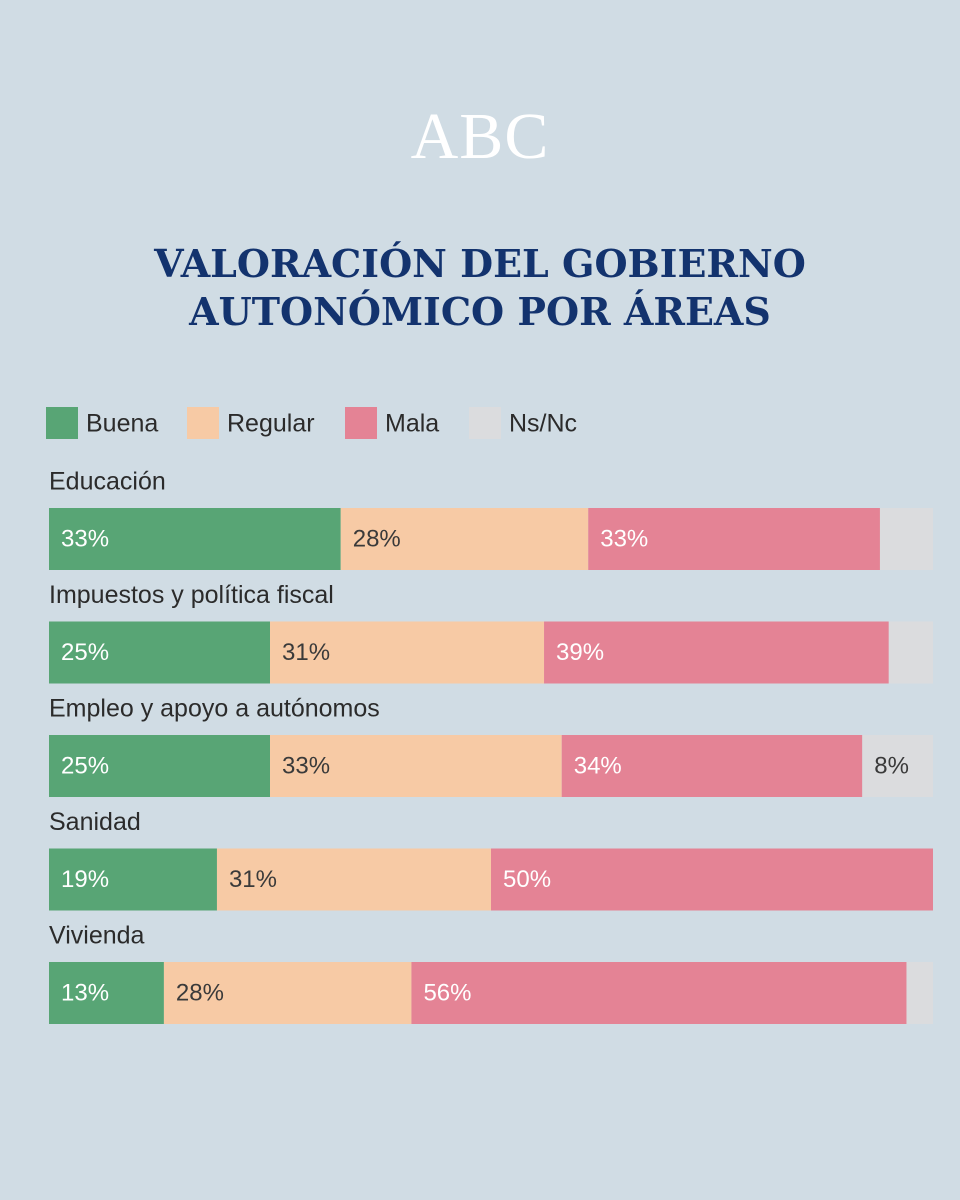 The image size is (960, 1200). What do you see at coordinates (527, 879) in the screenshot?
I see `data-label-mala: 50%` at bounding box center [527, 879].